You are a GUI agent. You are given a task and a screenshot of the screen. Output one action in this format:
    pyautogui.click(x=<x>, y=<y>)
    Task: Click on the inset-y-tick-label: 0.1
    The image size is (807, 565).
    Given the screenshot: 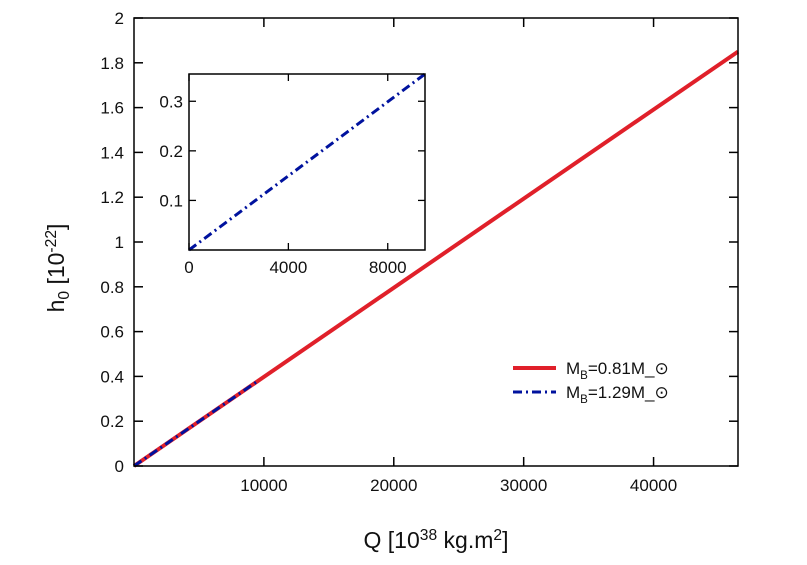 What is the action you would take?
    pyautogui.click(x=171, y=200)
    